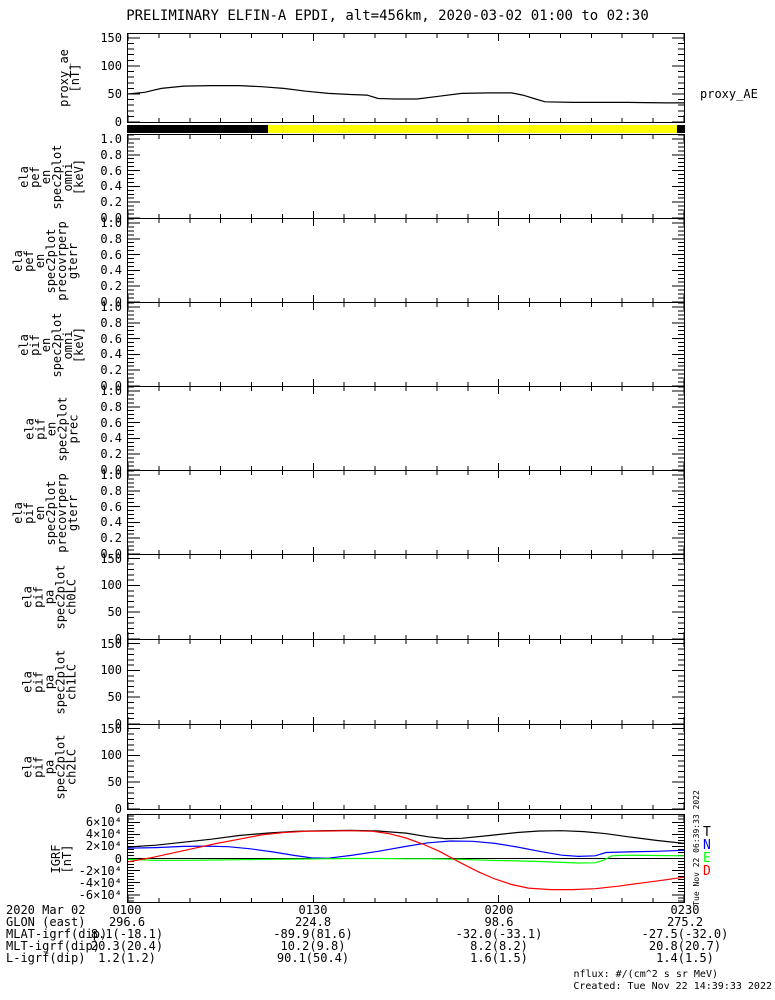 The image size is (775, 1000). I want to click on axis-row-value: 0200, so click(499, 910).